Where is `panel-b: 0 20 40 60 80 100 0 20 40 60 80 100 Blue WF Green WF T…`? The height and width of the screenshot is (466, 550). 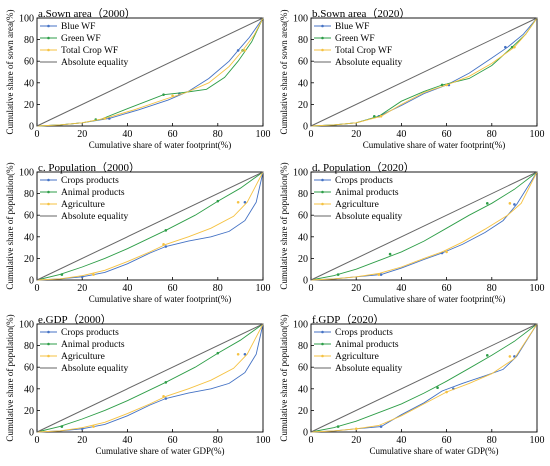
panel-b: 0 20 40 60 80 100 0 20 40 60 80 100 Blue WF Green WF T… is located at coordinates (412, 78).